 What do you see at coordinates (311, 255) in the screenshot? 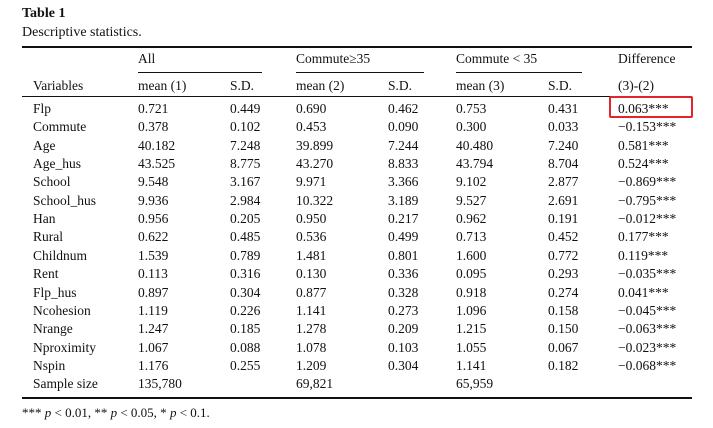
I see `table-cell: 1.481` at bounding box center [311, 255].